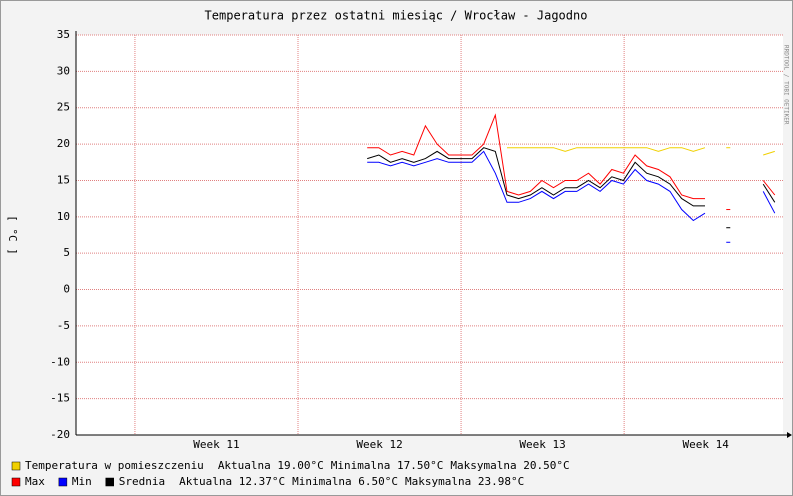  Describe the element at coordinates (60, 361) in the screenshot. I see `y-tick-label: -10` at that location.